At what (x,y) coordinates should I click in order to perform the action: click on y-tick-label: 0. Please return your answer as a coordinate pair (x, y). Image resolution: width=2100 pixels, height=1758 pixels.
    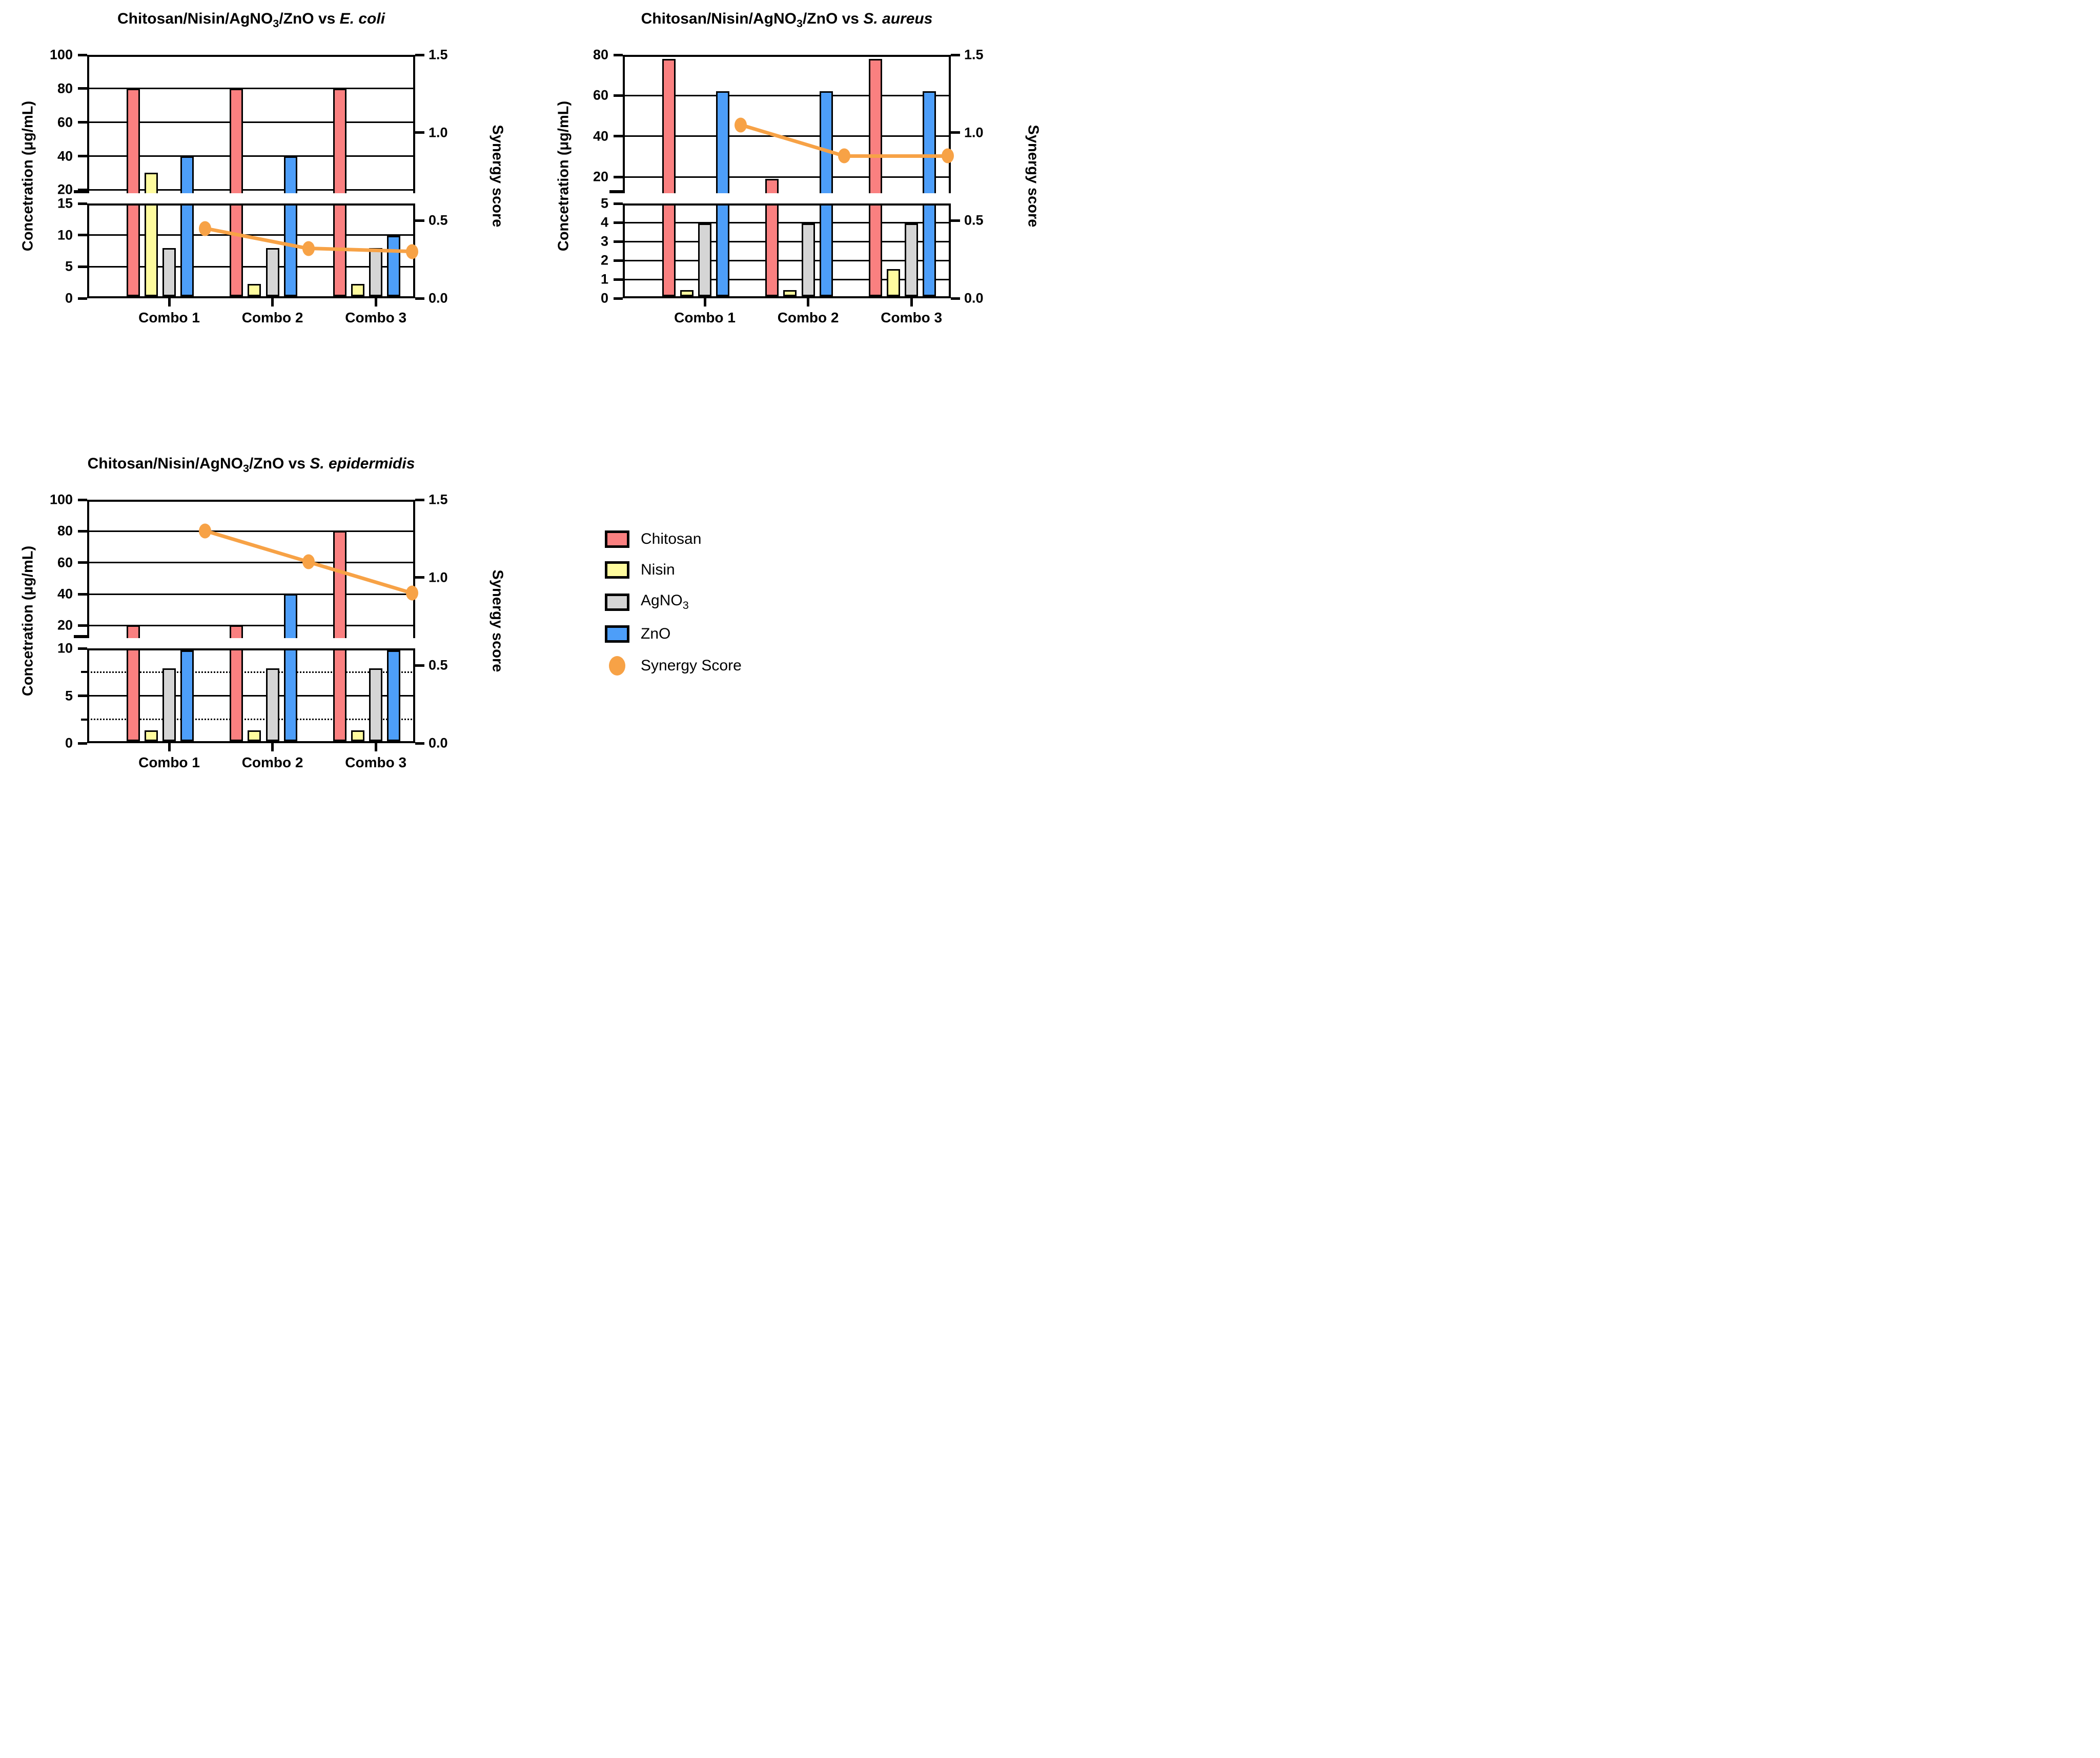
    Looking at the image, I should click on (604, 298).